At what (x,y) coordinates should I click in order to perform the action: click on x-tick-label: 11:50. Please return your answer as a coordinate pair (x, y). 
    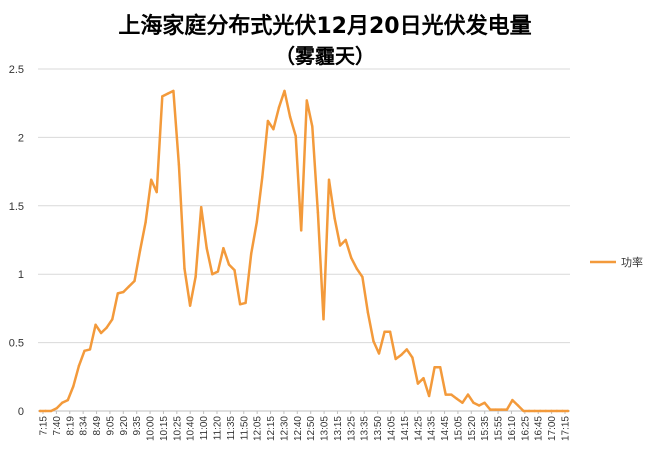
    Looking at the image, I should click on (244, 428).